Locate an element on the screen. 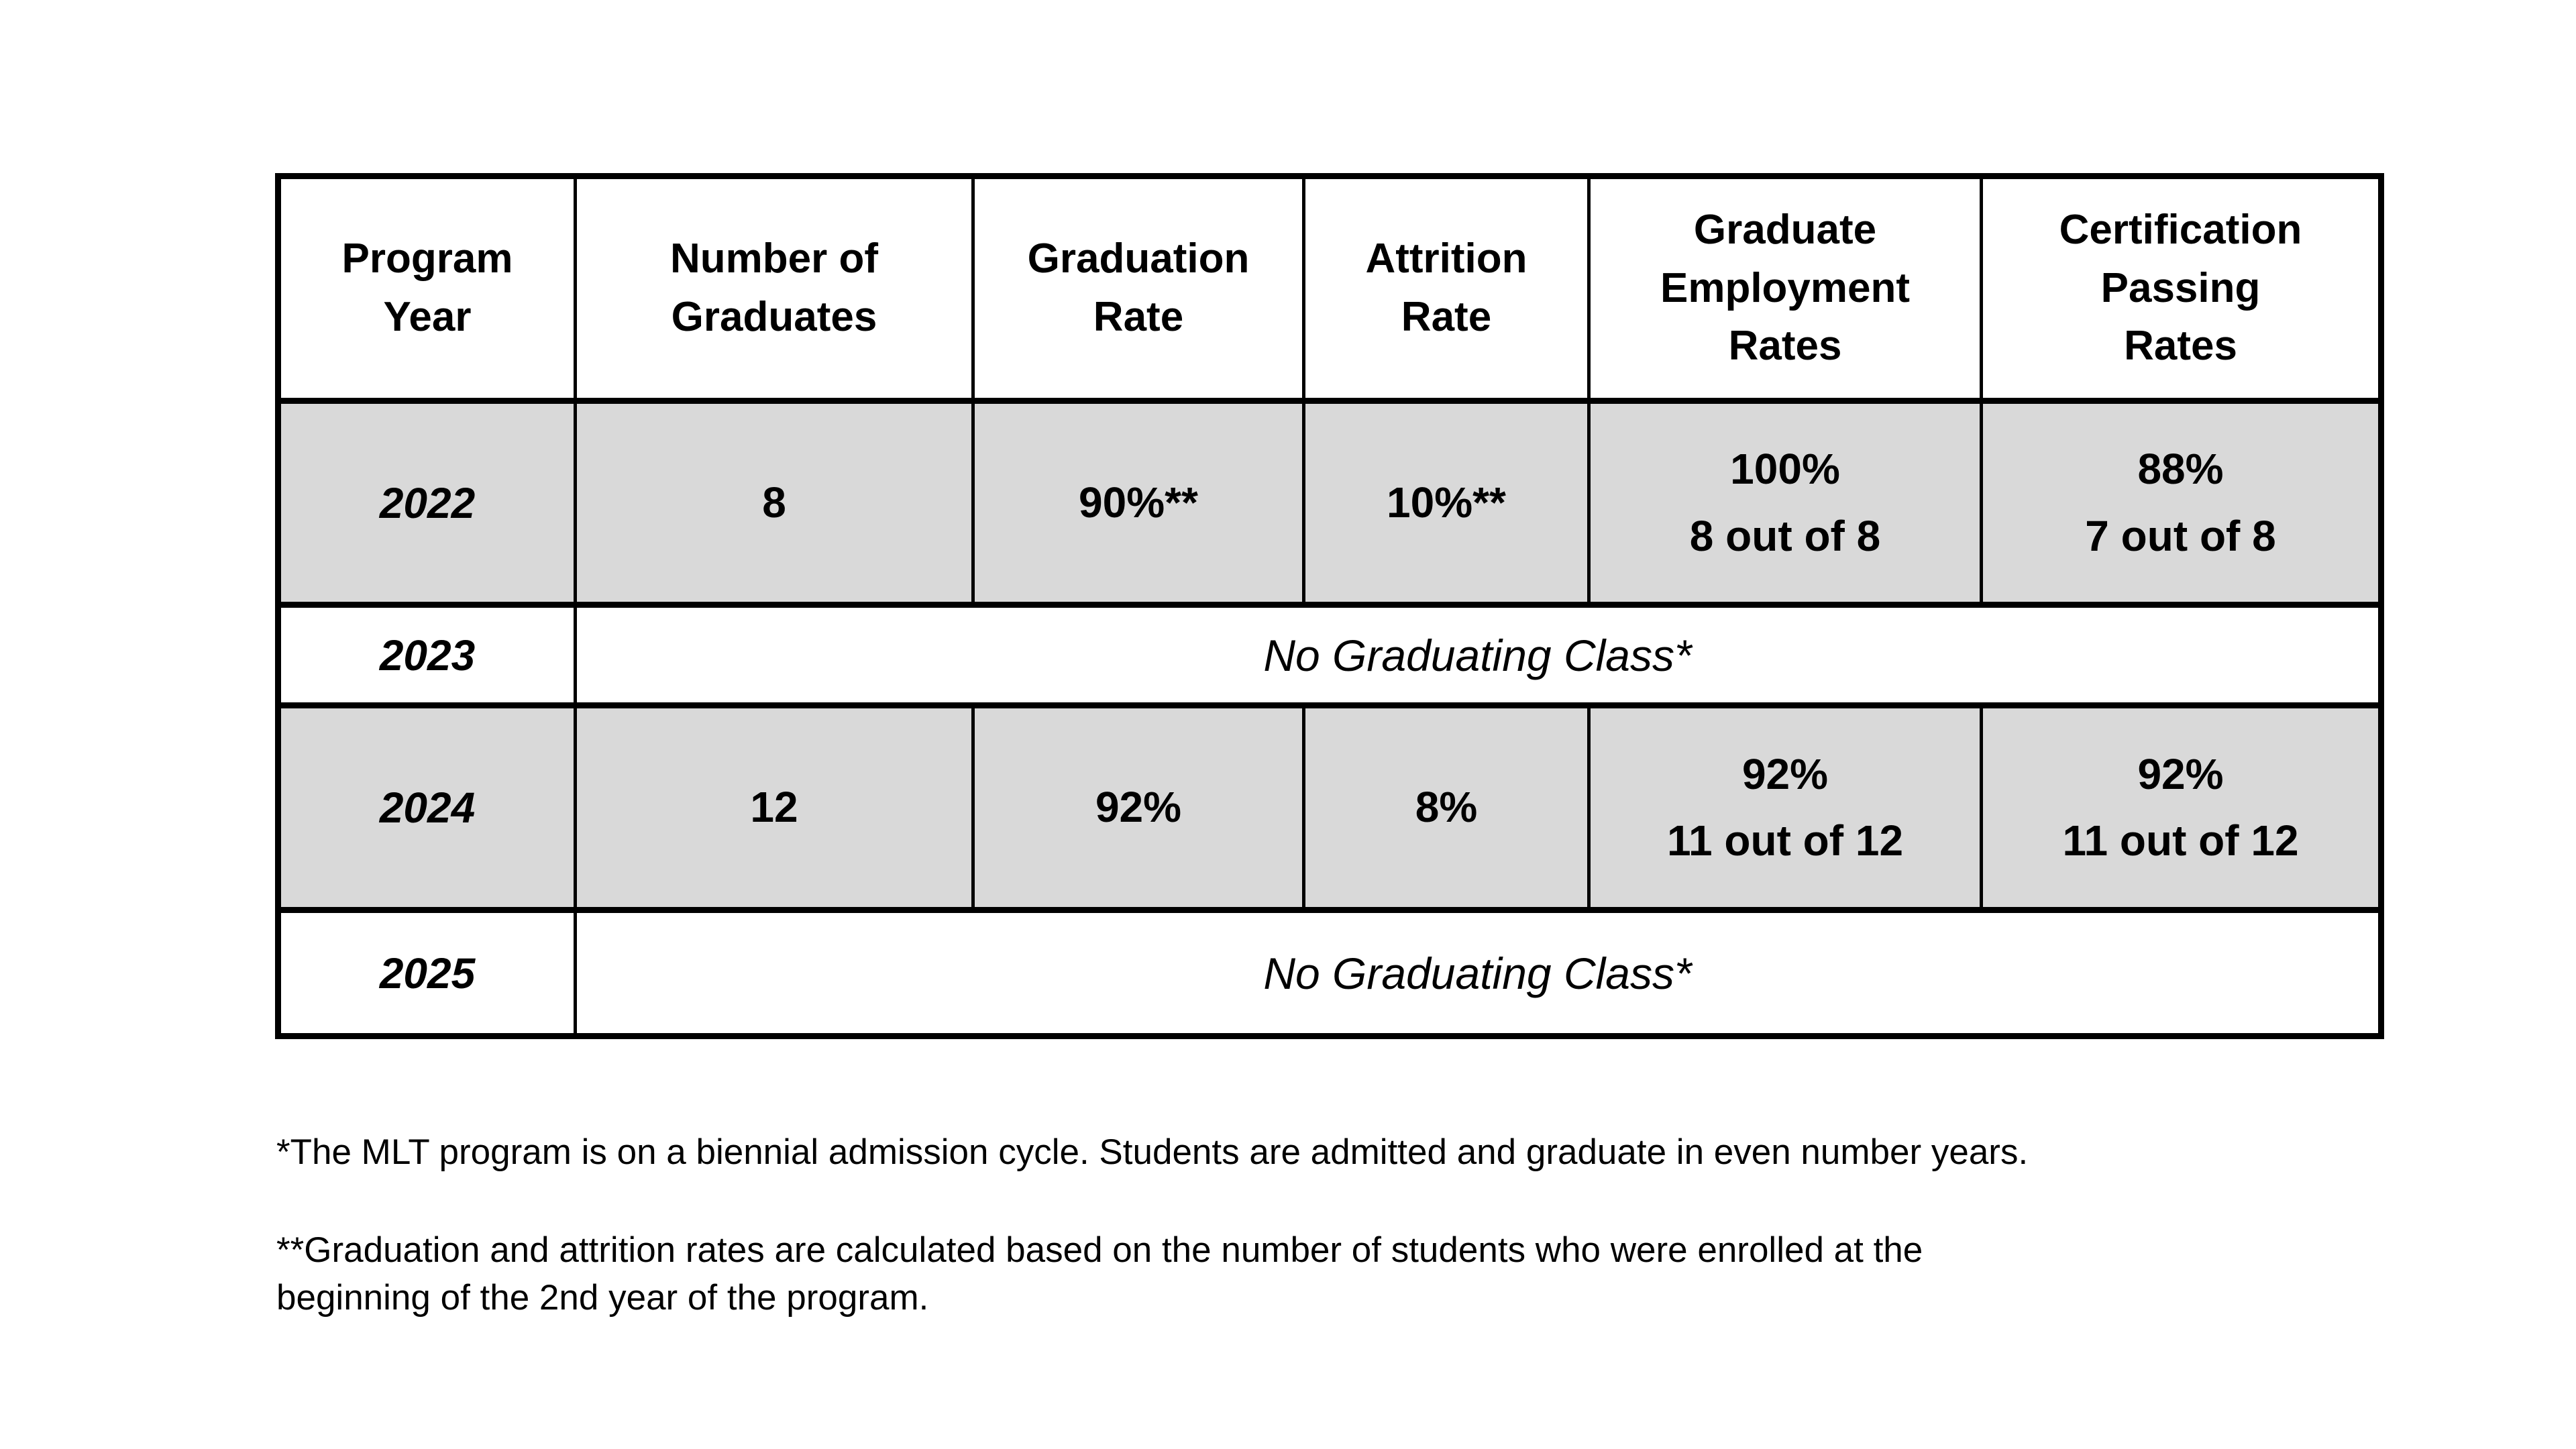  cell-2024-certification-passing-rates: 92% 11 out of 12 is located at coordinates (2181, 807).